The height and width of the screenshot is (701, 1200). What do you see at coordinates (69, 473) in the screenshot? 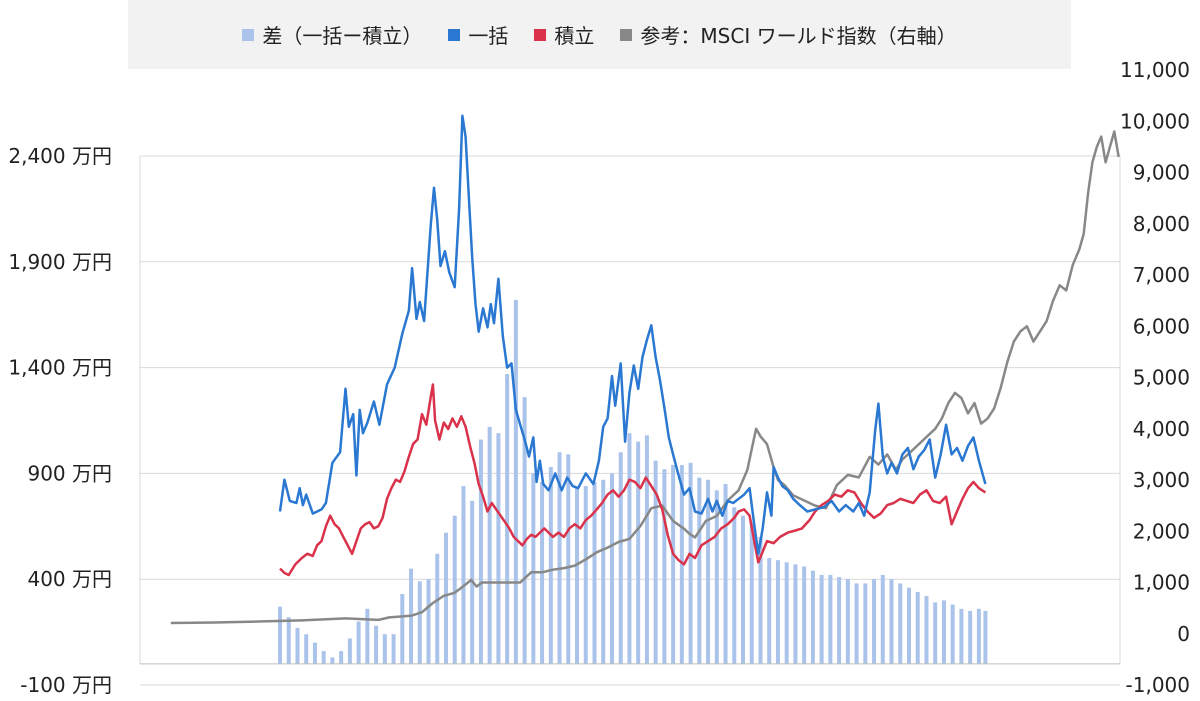
I see `left-tick-label: 900 万円` at bounding box center [69, 473].